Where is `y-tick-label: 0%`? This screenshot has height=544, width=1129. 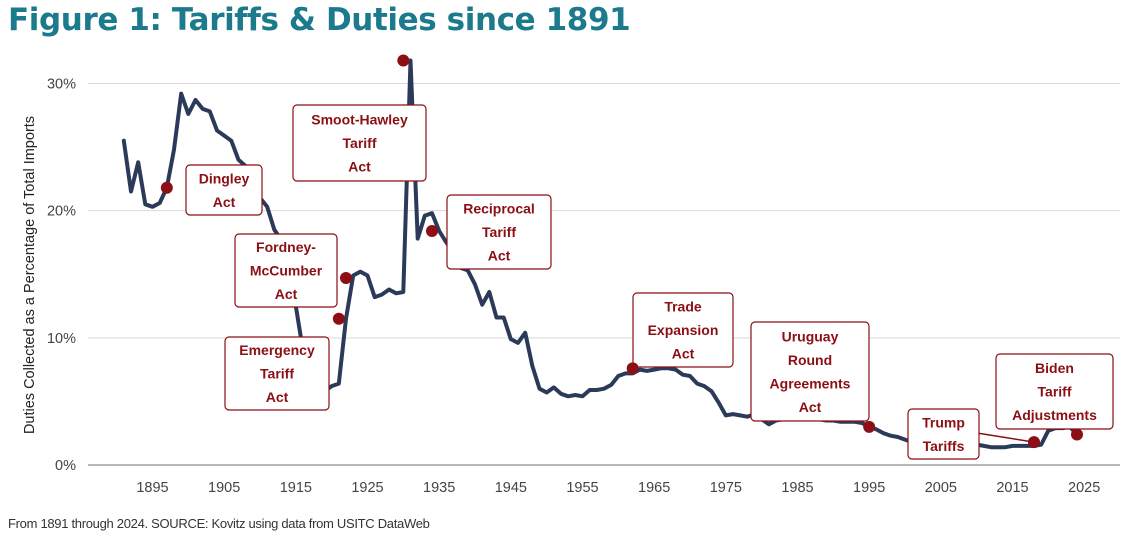 y-tick-label: 0% is located at coordinates (65, 466).